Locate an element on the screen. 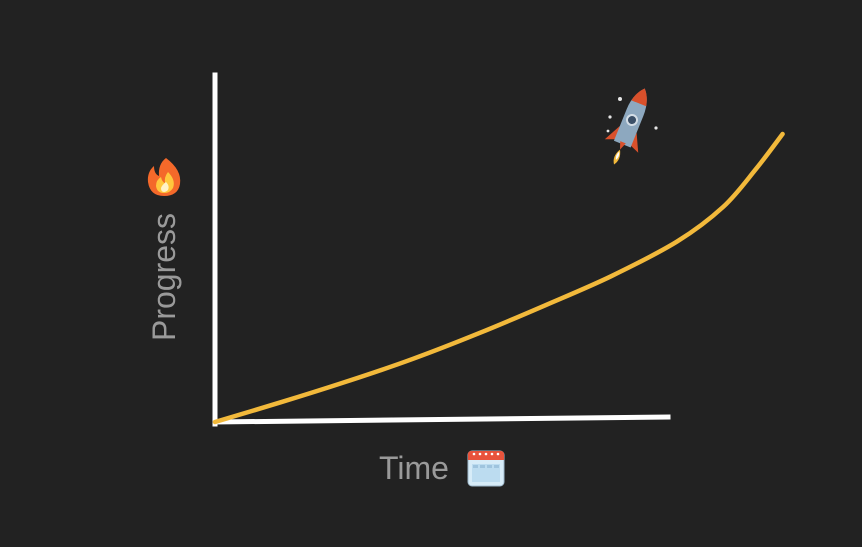  y-axis-label: Progress is located at coordinates (164, 277).